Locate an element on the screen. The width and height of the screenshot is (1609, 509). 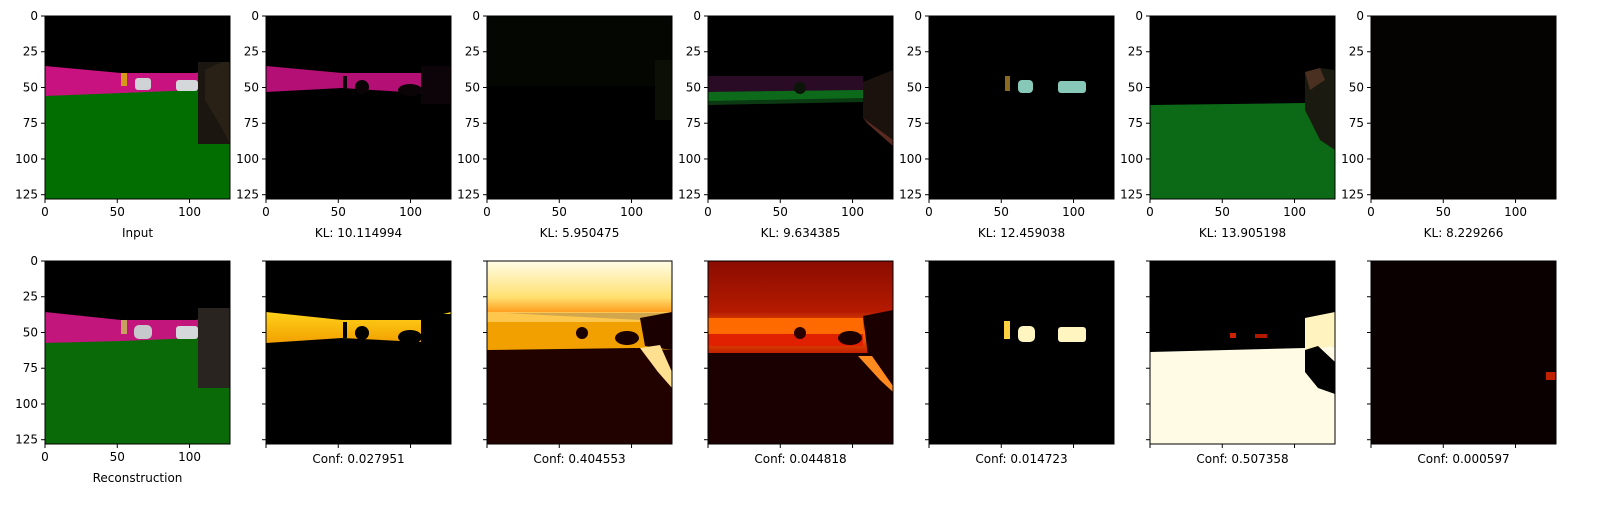
confidence-map-1-panel is located at coordinates (358, 352).